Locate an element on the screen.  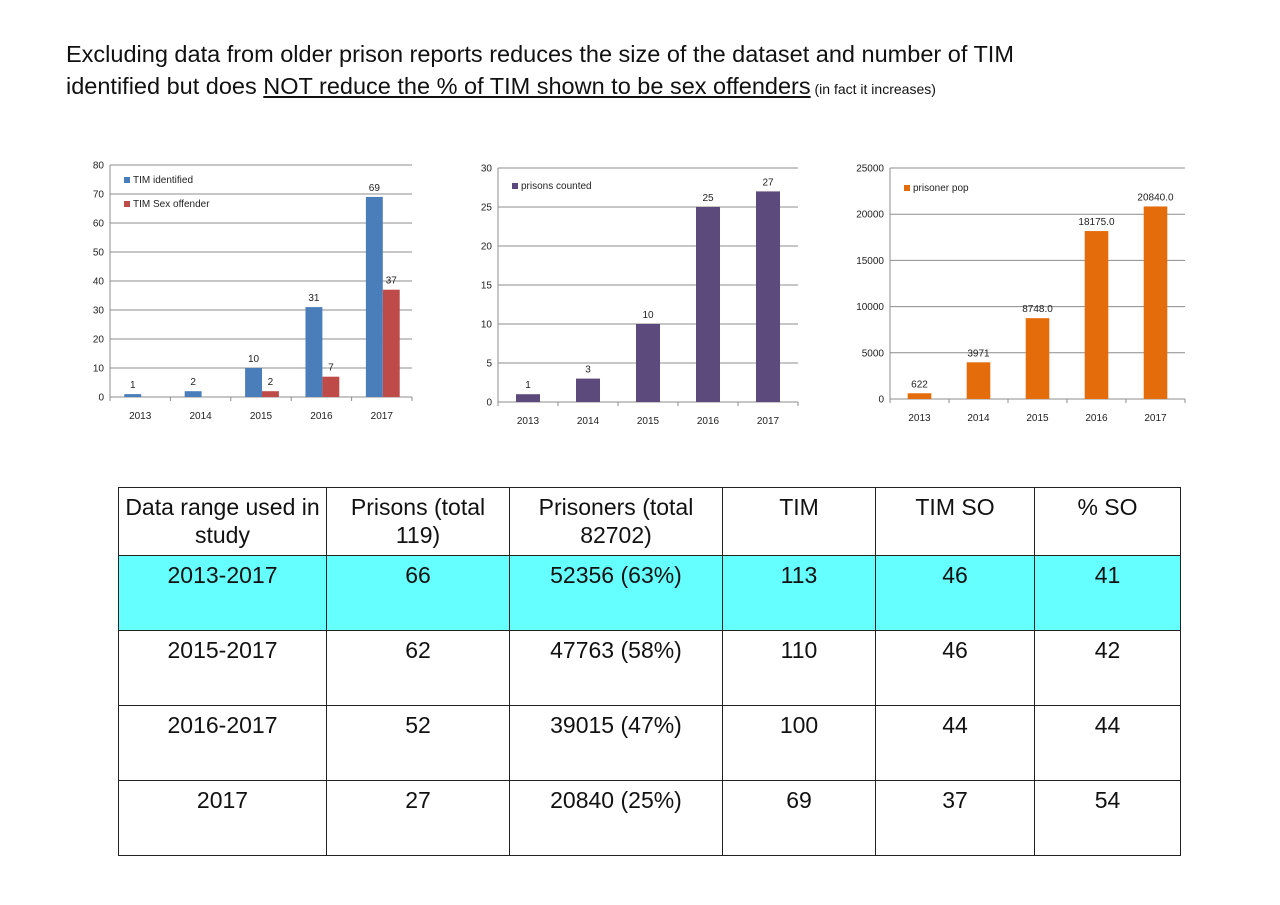
x-tick-label: 2016 is located at coordinates (1096, 418).